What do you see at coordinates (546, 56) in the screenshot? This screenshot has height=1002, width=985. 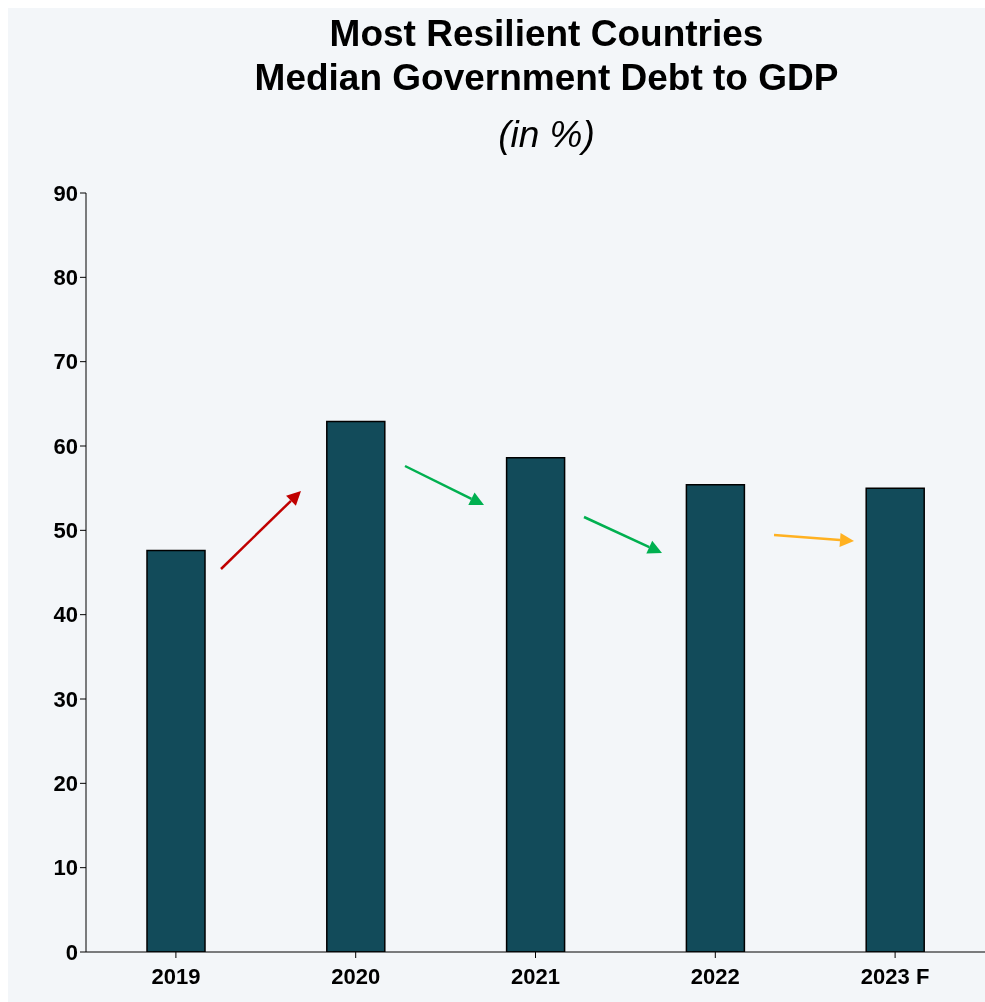 I see `chart-title: Most Resilient Countries Median Government Debt to GDP` at bounding box center [546, 56].